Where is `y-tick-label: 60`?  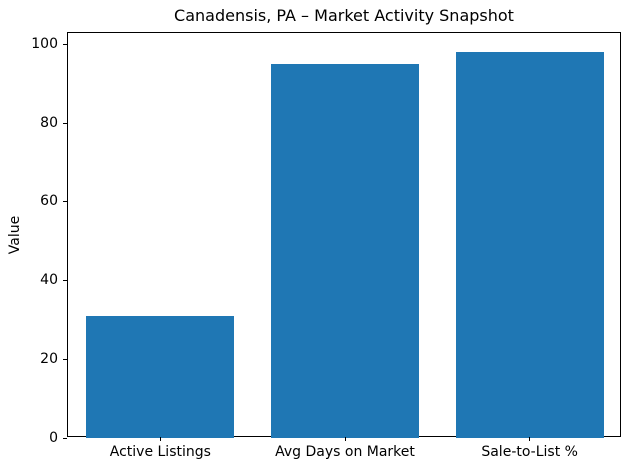
y-tick-label: 60 is located at coordinates (49, 201).